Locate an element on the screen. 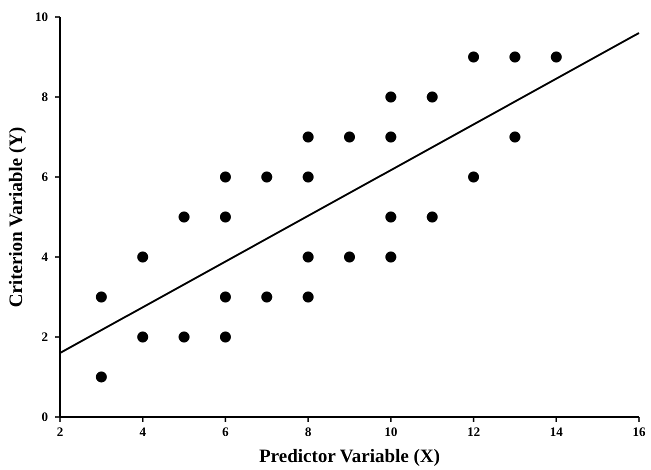 The height and width of the screenshot is (470, 651). x-tick-label: 16 is located at coordinates (639, 431).